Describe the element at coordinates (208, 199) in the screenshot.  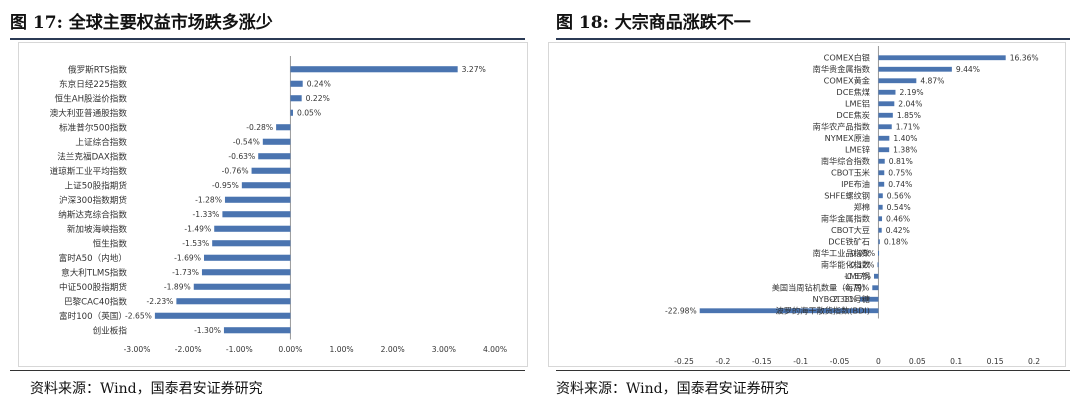
I see `c0-value-label: -1.28%` at that location.